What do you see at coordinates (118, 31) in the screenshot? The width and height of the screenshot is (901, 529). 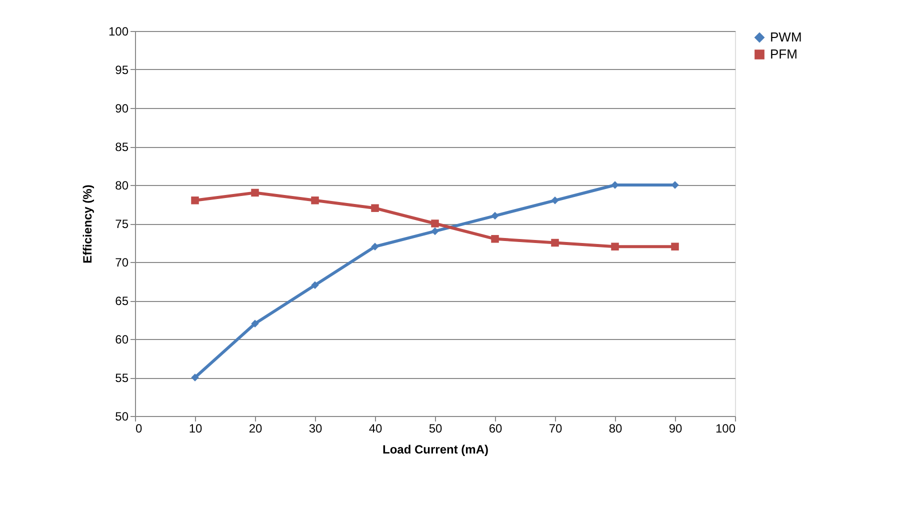 I see `y-tick-label: 100` at bounding box center [118, 31].